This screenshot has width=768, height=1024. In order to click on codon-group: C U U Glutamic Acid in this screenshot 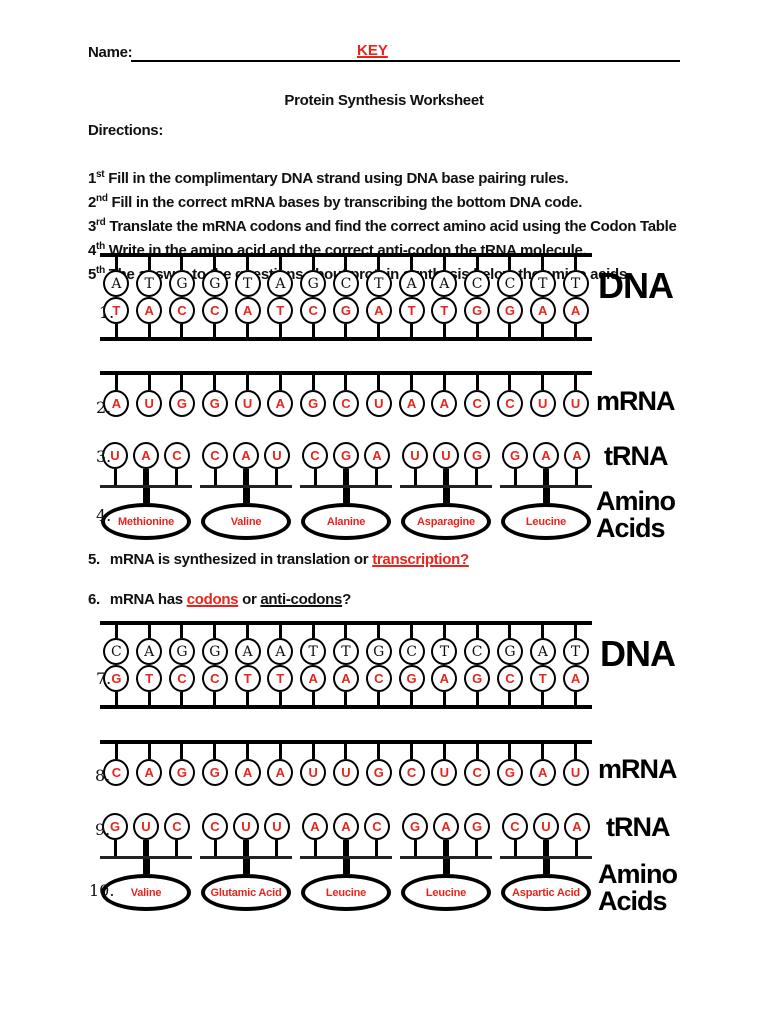, I will do `click(246, 862)`.